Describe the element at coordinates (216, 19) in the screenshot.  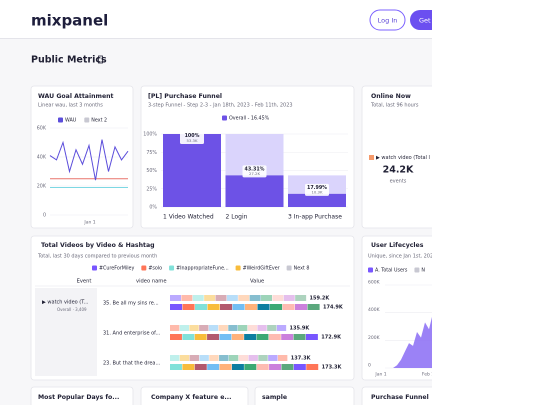
I see `header` at that location.